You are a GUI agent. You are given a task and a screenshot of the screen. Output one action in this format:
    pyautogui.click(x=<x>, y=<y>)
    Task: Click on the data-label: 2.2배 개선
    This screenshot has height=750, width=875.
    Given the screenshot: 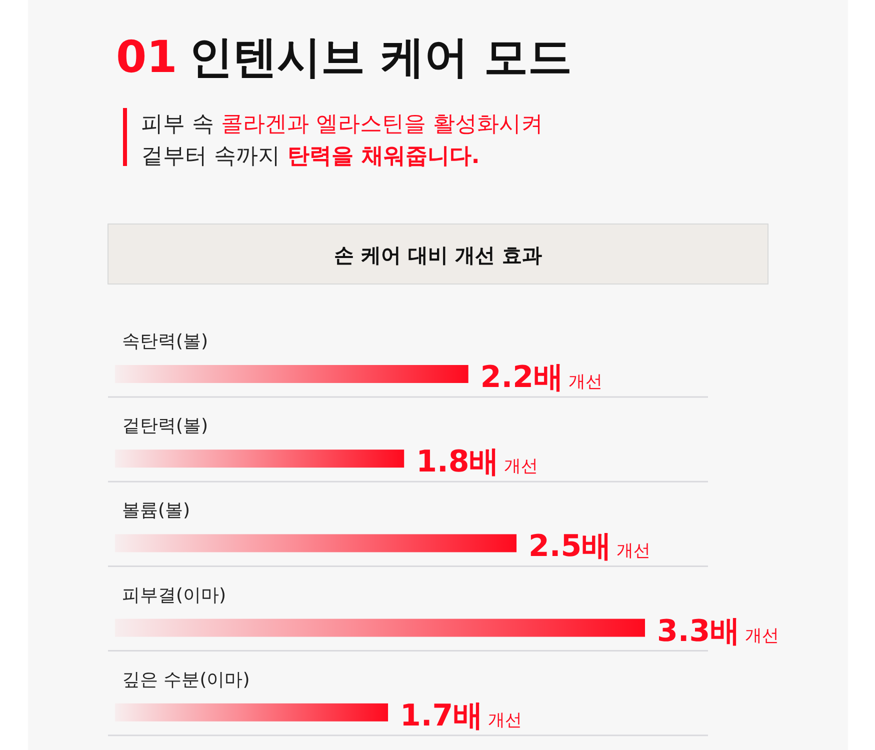 What is the action you would take?
    pyautogui.click(x=541, y=377)
    